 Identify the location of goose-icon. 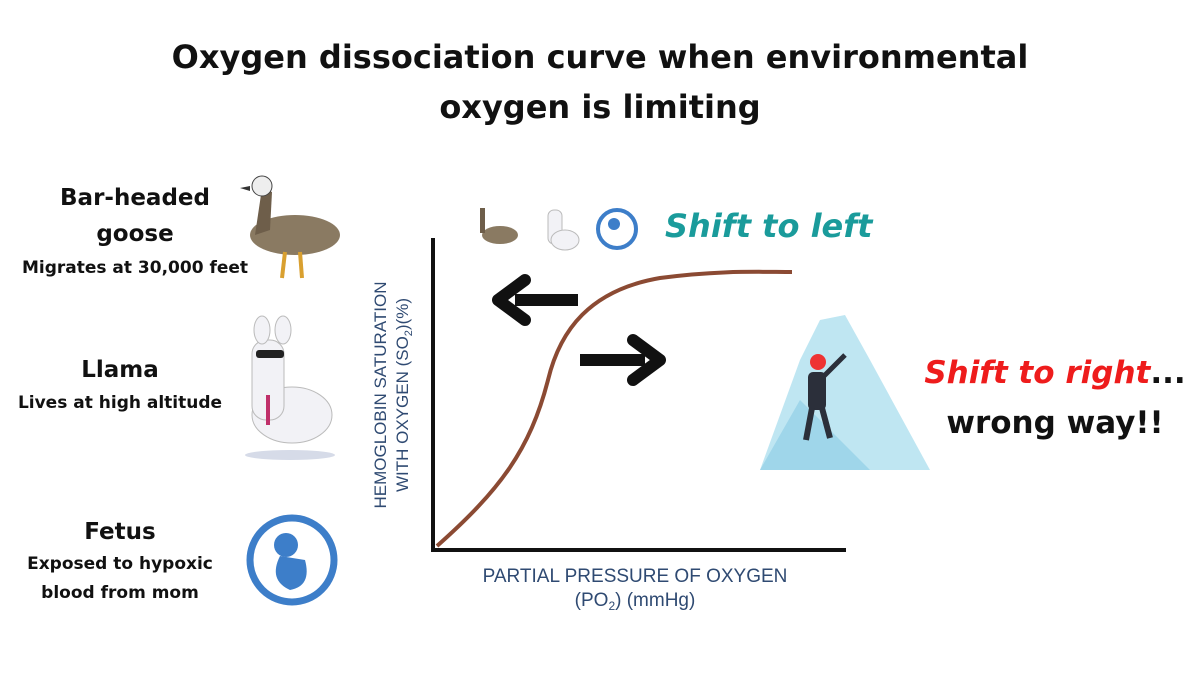
(290, 227).